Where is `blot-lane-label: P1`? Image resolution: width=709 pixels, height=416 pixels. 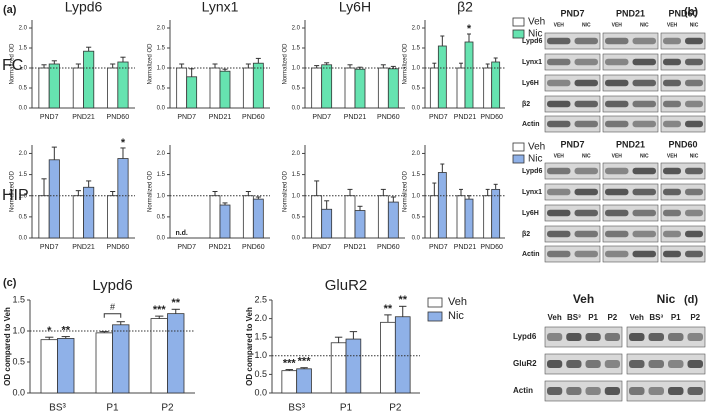
blot-lane-label: P1 is located at coordinates (676, 317).